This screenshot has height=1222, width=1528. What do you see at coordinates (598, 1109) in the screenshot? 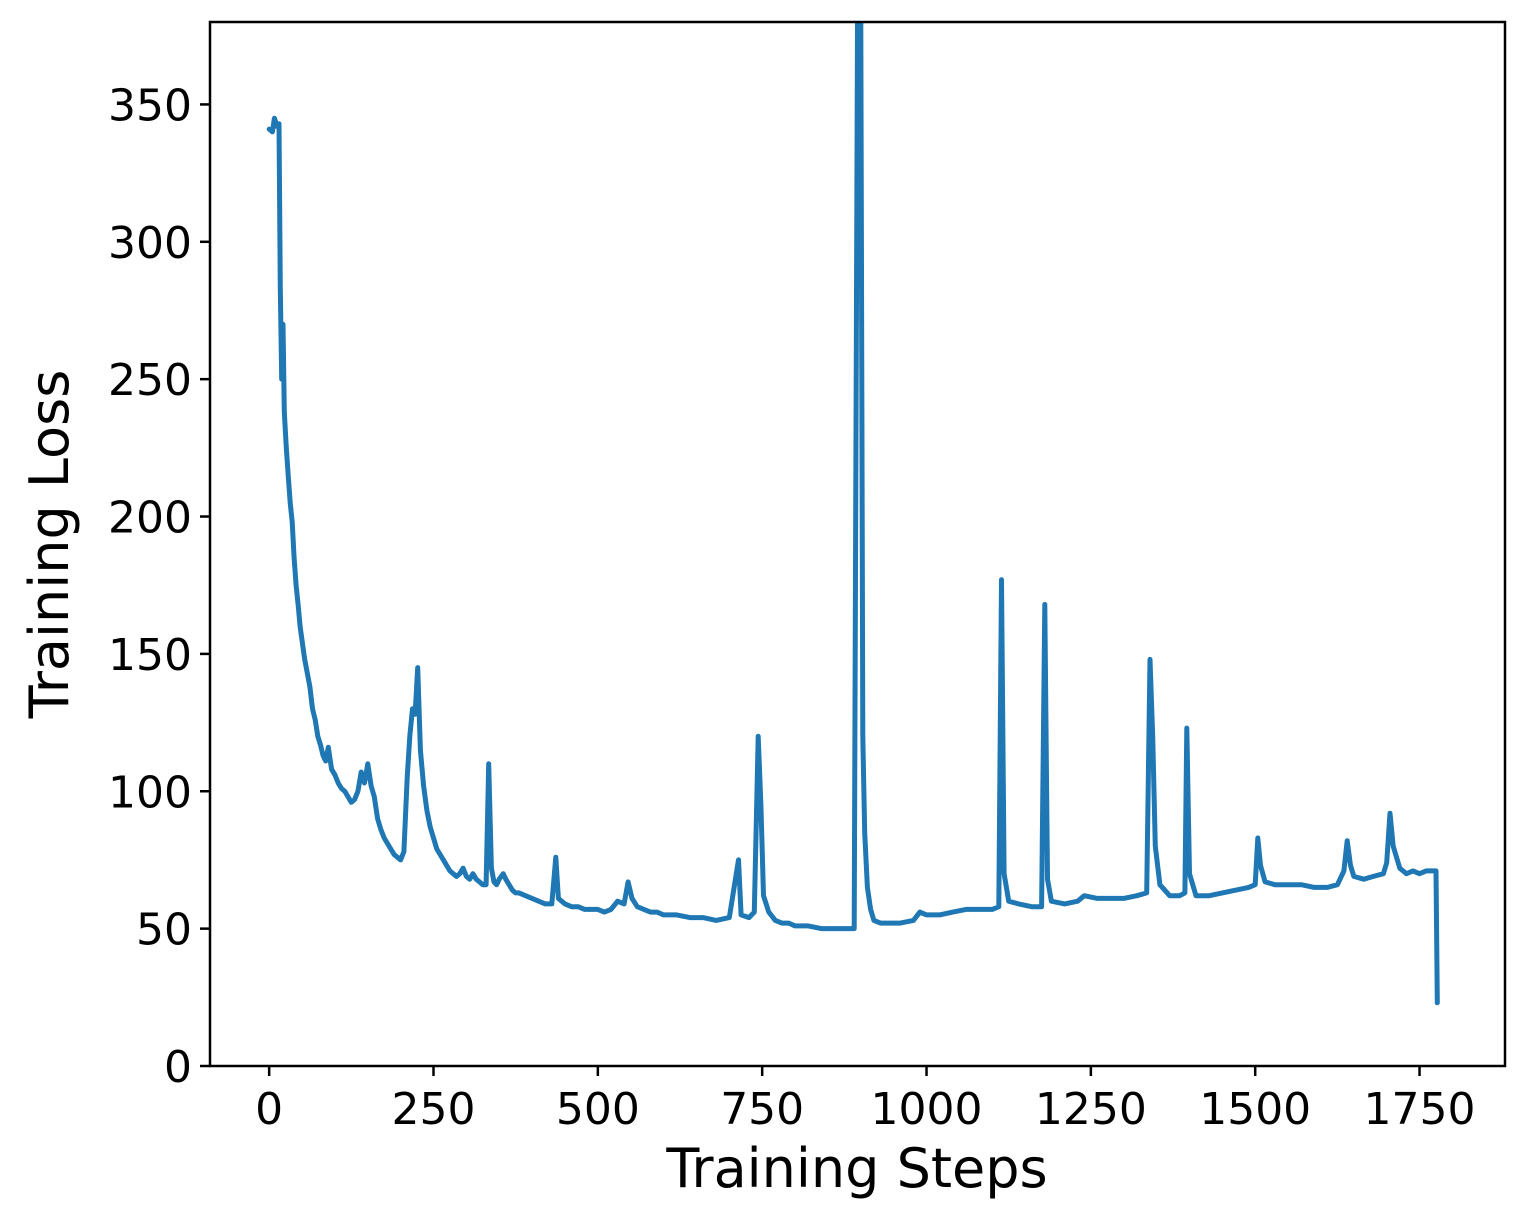
I see `x-tick-label: 500` at bounding box center [598, 1109].